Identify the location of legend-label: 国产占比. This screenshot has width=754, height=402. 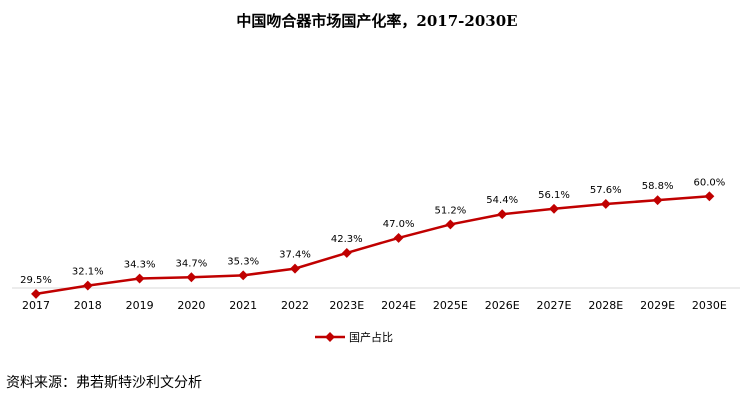
(371, 337).